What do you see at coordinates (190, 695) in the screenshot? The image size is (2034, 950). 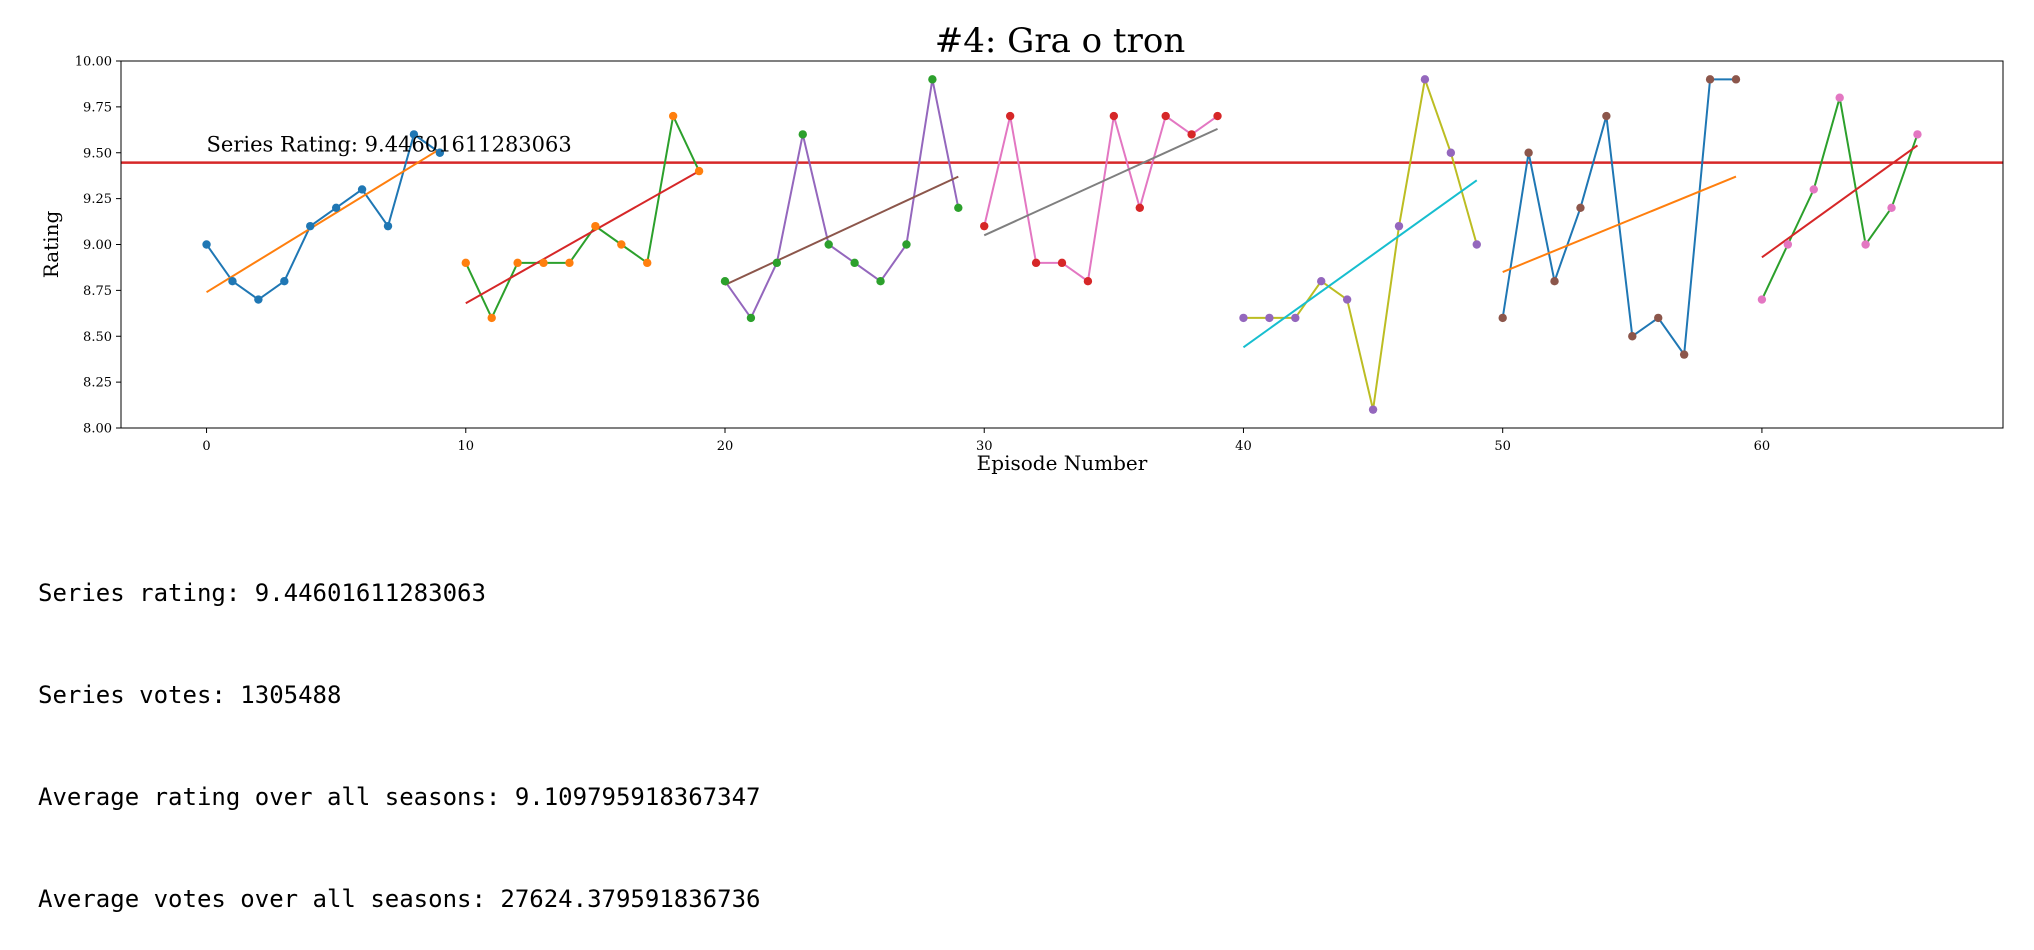 I see `series-votes-output: Series votes: 1305488` at bounding box center [190, 695].